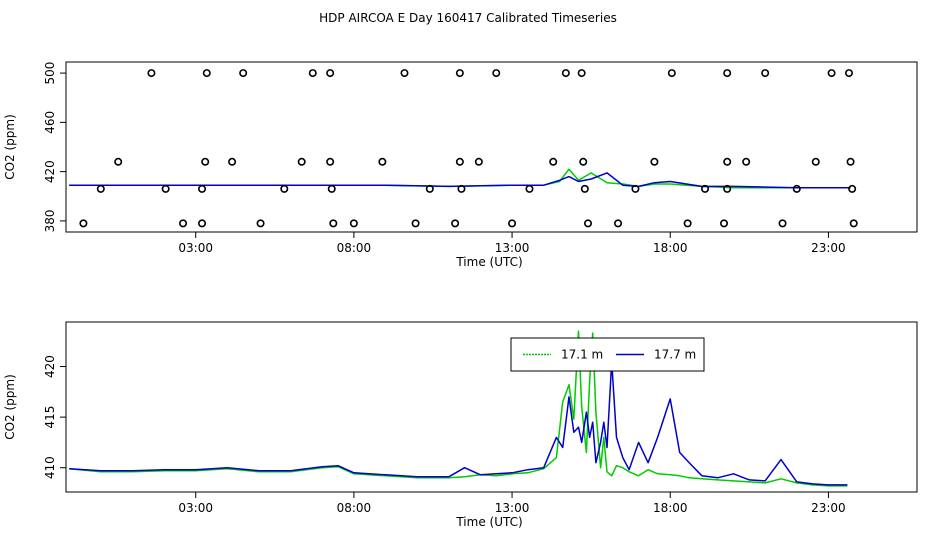 Image resolution: width=936 pixels, height=540 pixels. What do you see at coordinates (50, 122) in the screenshot?
I see `y-tick-label: 460` at bounding box center [50, 122].